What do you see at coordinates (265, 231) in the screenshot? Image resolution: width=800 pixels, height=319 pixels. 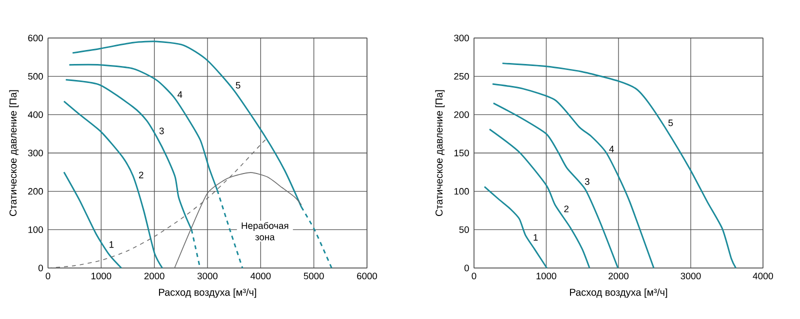 I see `annotation: Нерабочая зона` at bounding box center [265, 231].